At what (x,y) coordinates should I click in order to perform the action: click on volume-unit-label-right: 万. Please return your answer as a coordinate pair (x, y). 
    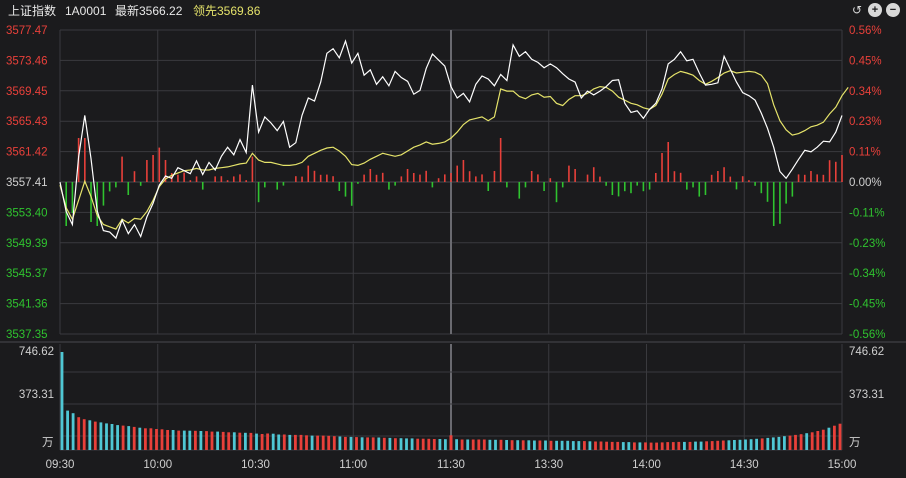
    Looking at the image, I should click on (855, 443).